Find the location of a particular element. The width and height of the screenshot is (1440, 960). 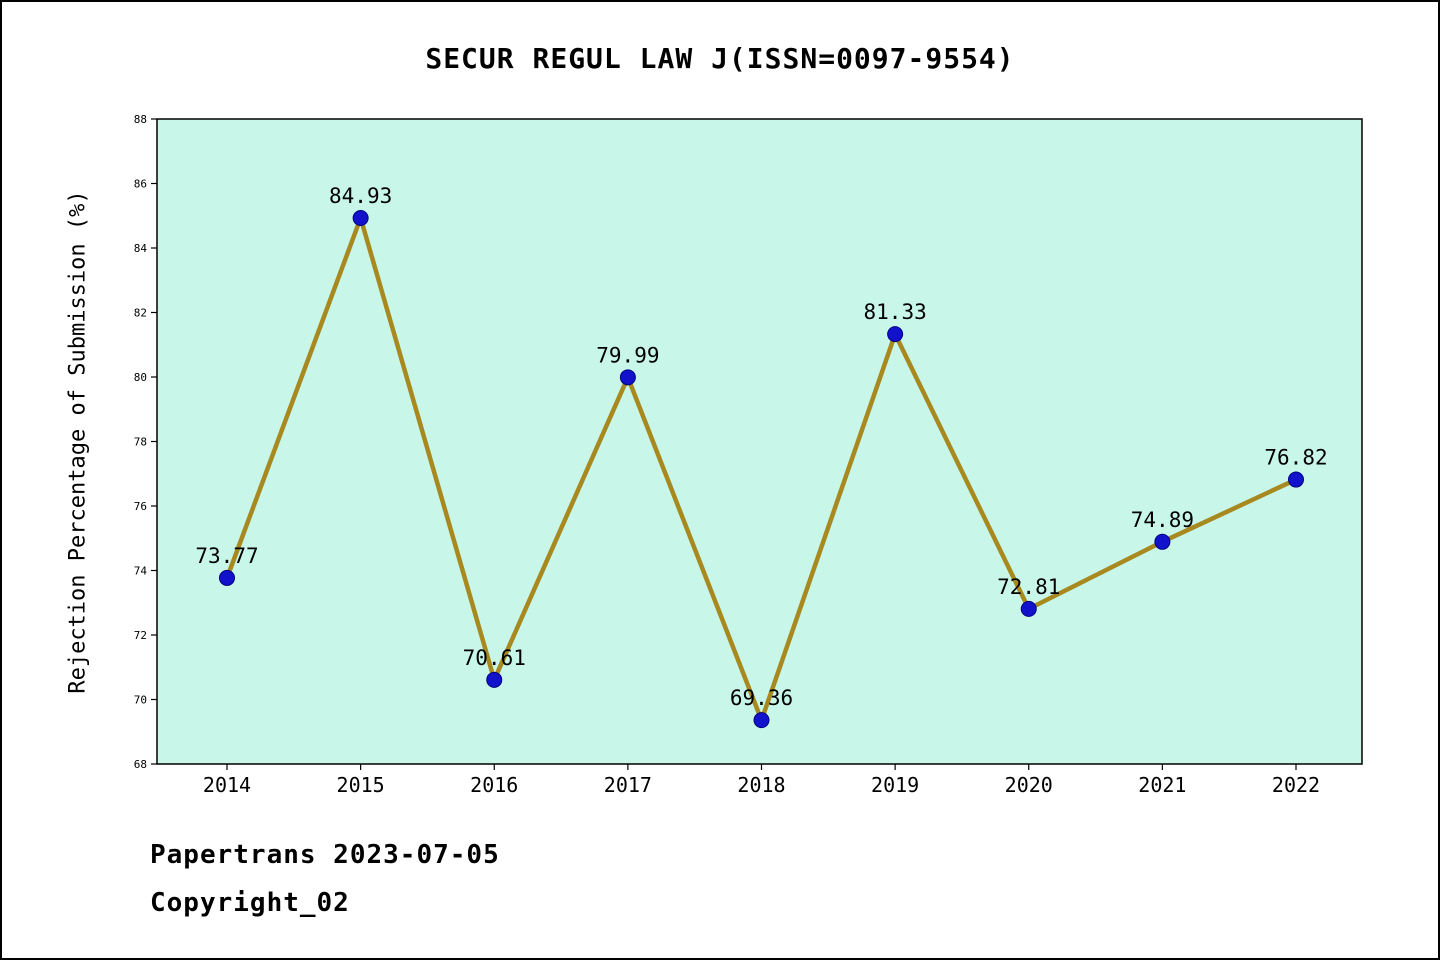

y-tick-label: 74 is located at coordinates (141, 571).